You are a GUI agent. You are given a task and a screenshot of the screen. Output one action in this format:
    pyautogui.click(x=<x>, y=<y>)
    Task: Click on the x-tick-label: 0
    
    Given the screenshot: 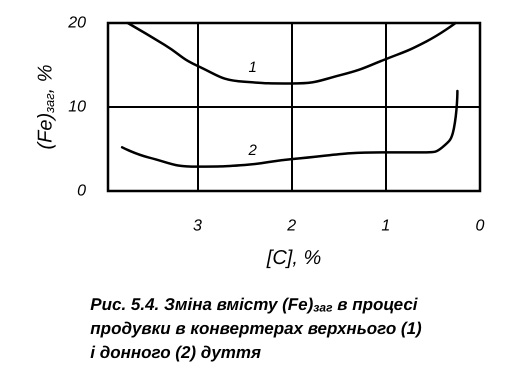 What is the action you would take?
    pyautogui.click(x=480, y=226)
    